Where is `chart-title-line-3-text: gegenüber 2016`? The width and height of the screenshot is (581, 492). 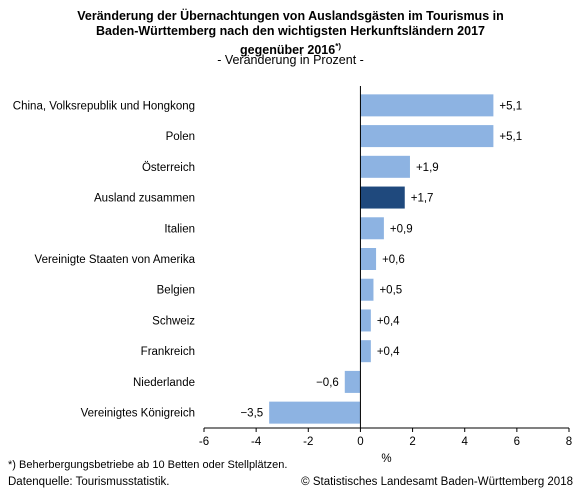
chart-title-line-3-text: gegenüber 2016 is located at coordinates (288, 50).